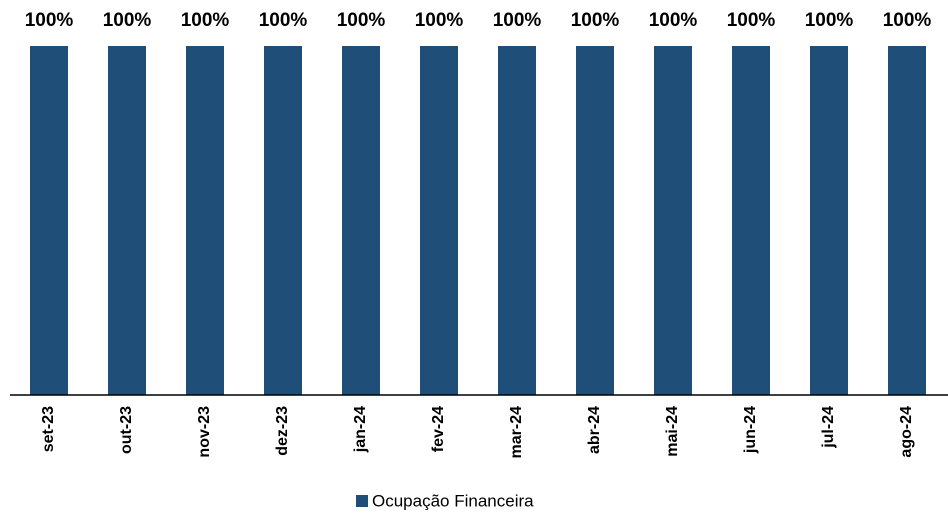 The width and height of the screenshot is (948, 520). Describe the element at coordinates (360, 429) in the screenshot. I see `x-tick-label: jan-24` at that location.